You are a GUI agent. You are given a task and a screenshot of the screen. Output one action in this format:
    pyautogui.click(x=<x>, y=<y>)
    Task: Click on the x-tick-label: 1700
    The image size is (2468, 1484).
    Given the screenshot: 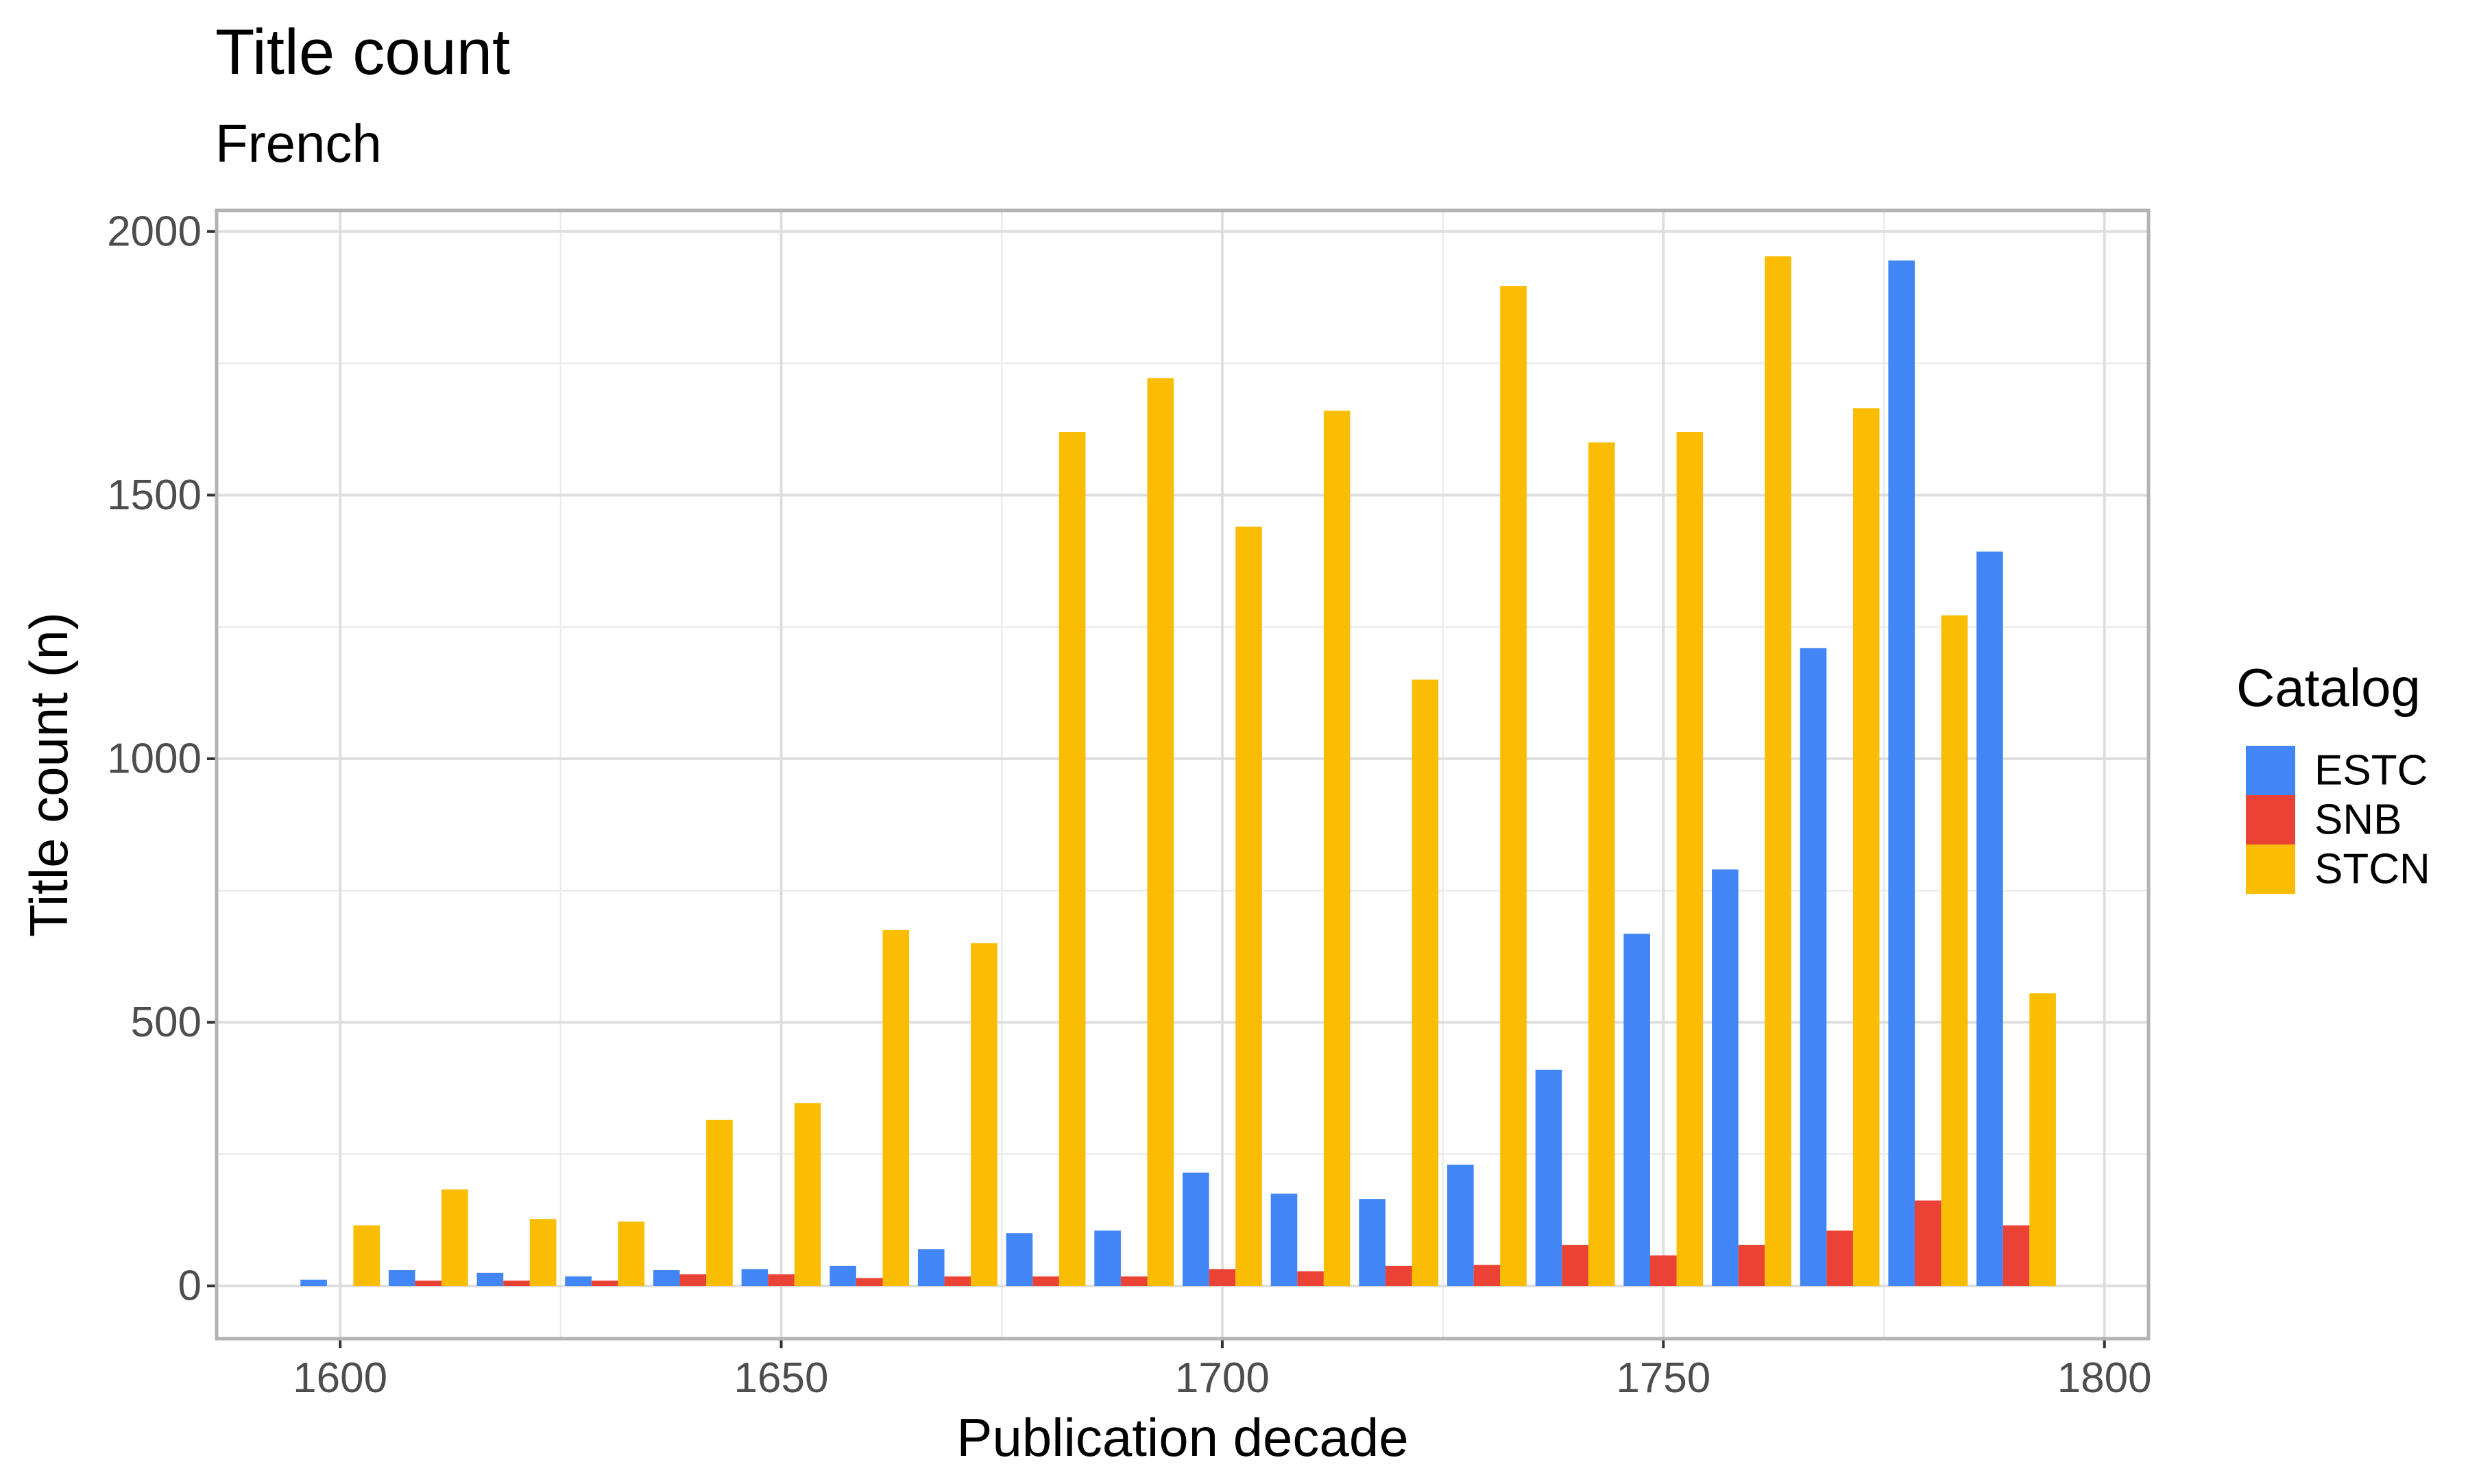 What is the action you would take?
    pyautogui.click(x=1223, y=1378)
    